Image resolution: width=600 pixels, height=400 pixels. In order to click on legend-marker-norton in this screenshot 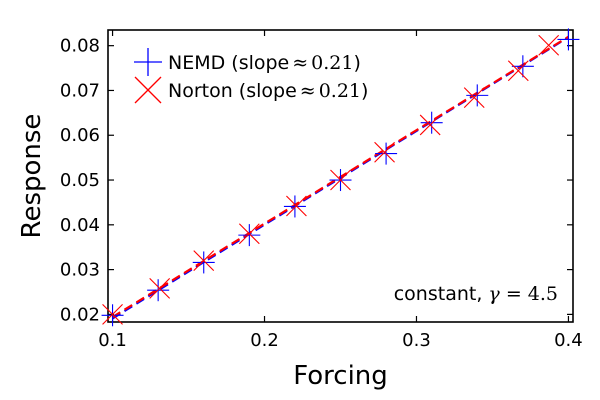, I will do `click(148, 90)`.